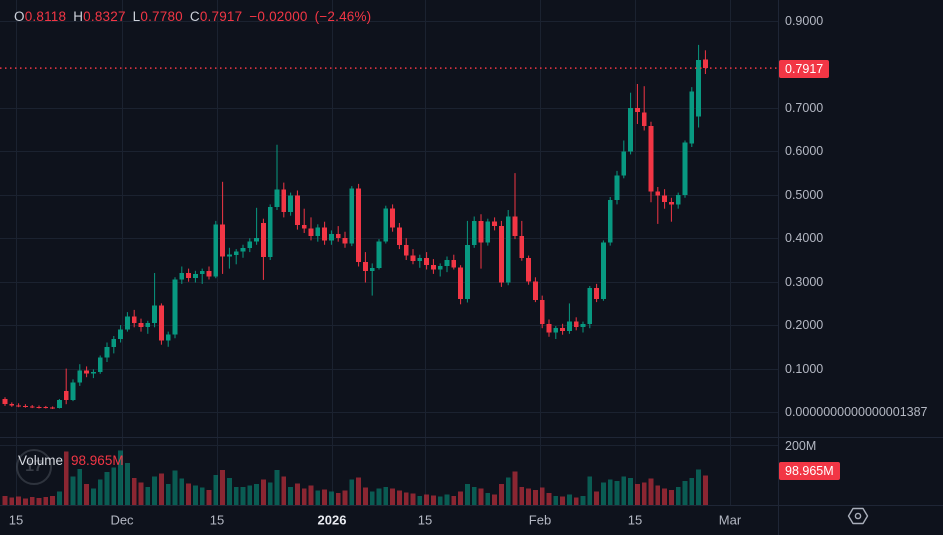  I want to click on high-value: 0.8327, so click(104, 16).